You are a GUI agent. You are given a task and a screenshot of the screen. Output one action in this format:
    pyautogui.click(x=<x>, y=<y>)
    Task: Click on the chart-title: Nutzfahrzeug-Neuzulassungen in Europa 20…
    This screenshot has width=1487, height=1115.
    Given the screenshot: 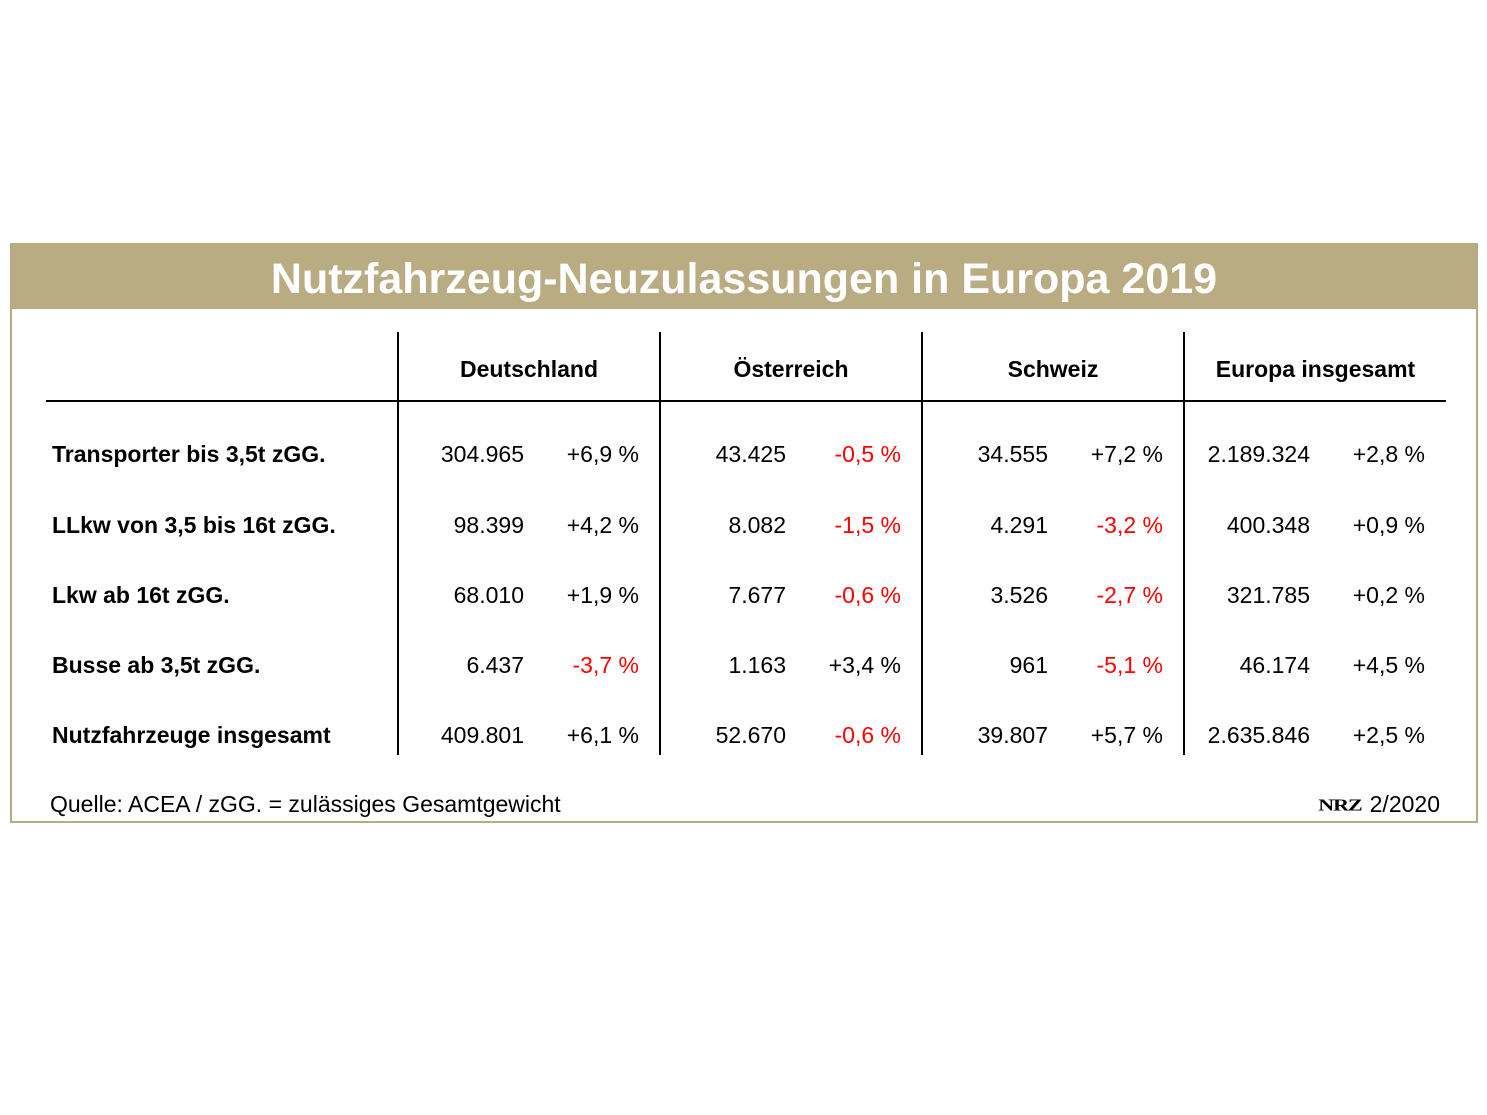 What is the action you would take?
    pyautogui.click(x=744, y=277)
    